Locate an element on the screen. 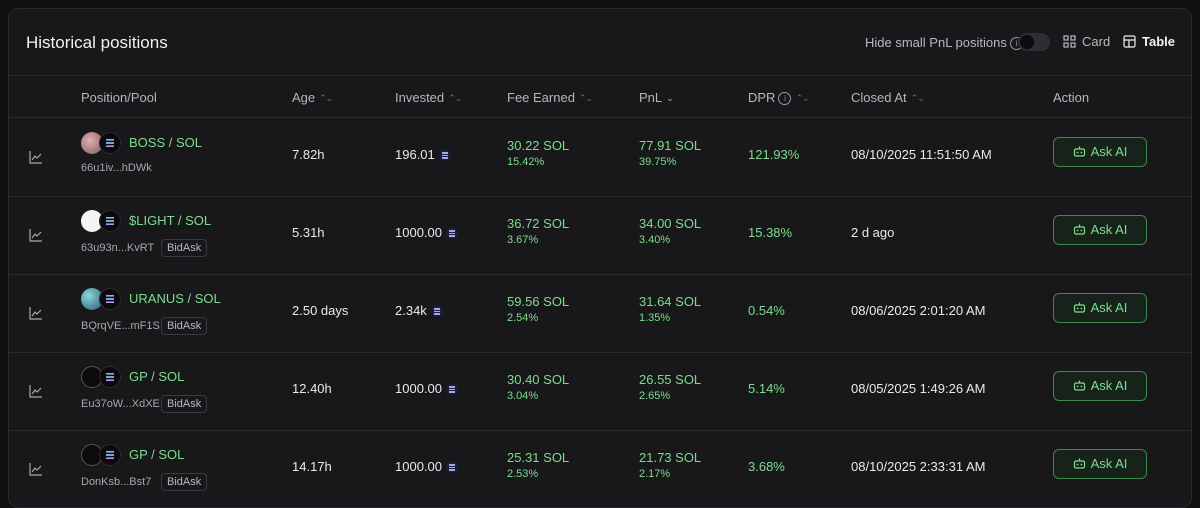 The width and height of the screenshot is (1200, 508). fee-earned-pct: 2.53% is located at coordinates (523, 474).